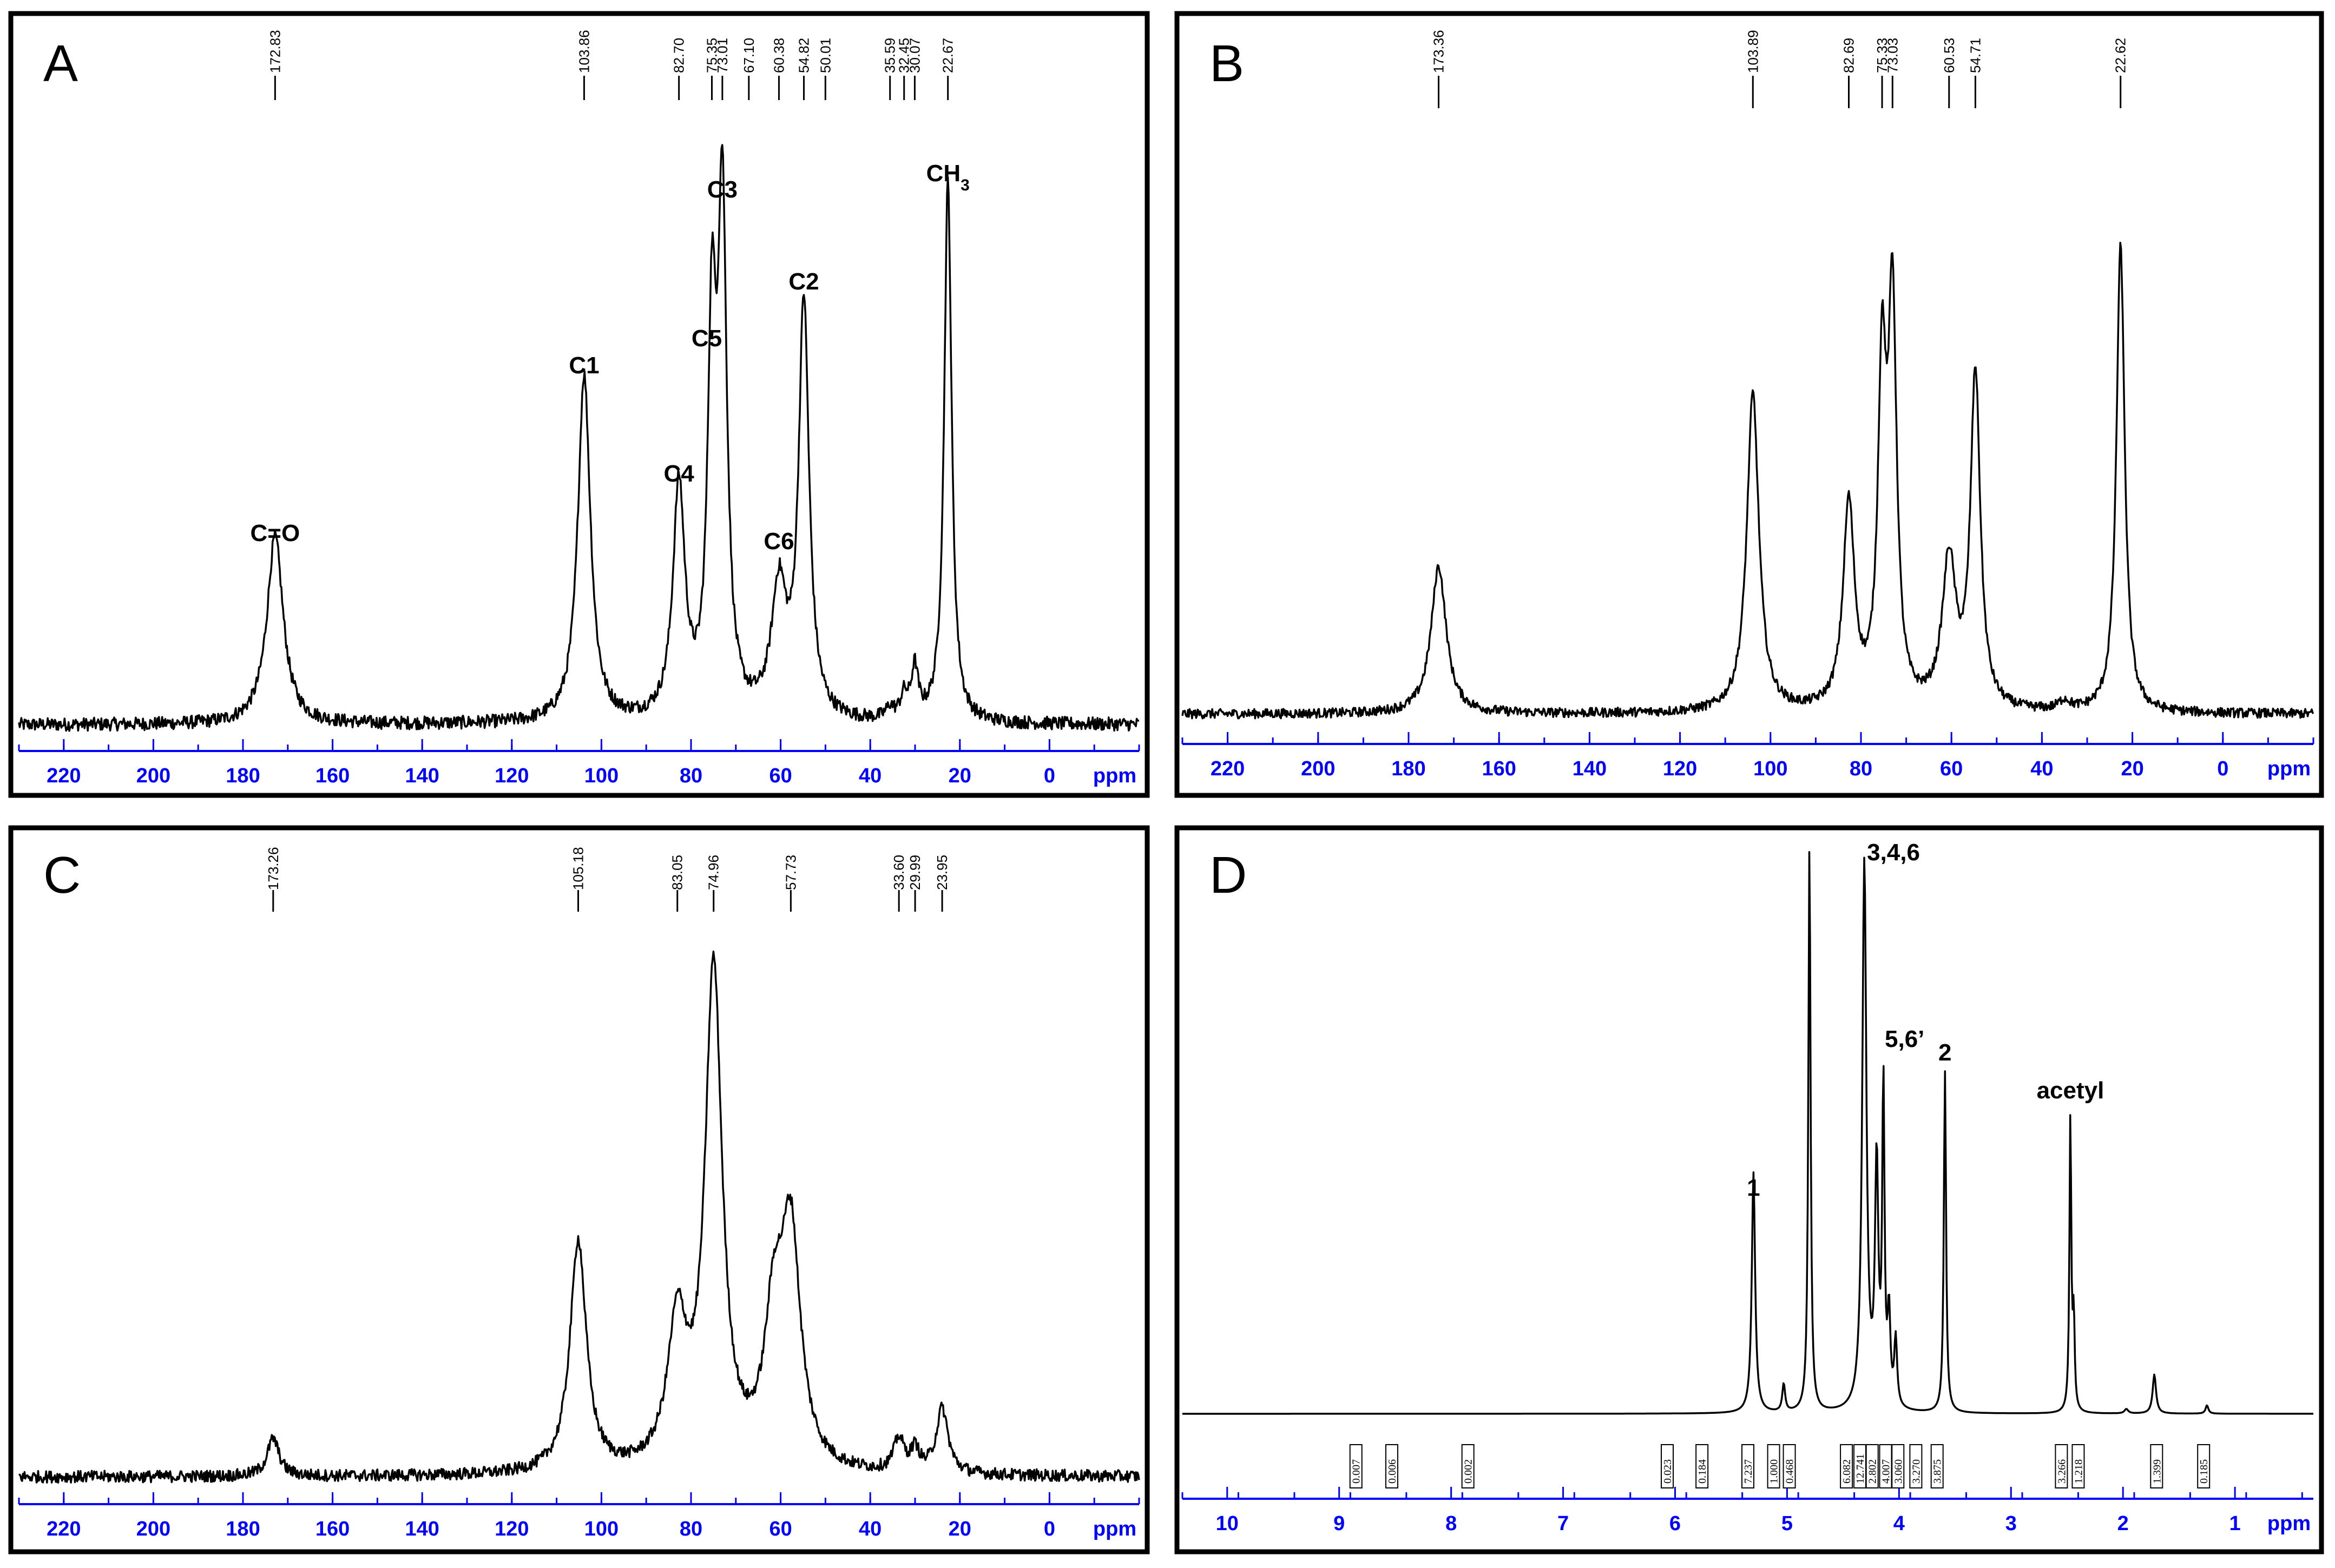 Image resolution: width=2335 pixels, height=1568 pixels. Describe the element at coordinates (1882, 55) in the screenshot. I see `shift-label: 75.33` at that location.